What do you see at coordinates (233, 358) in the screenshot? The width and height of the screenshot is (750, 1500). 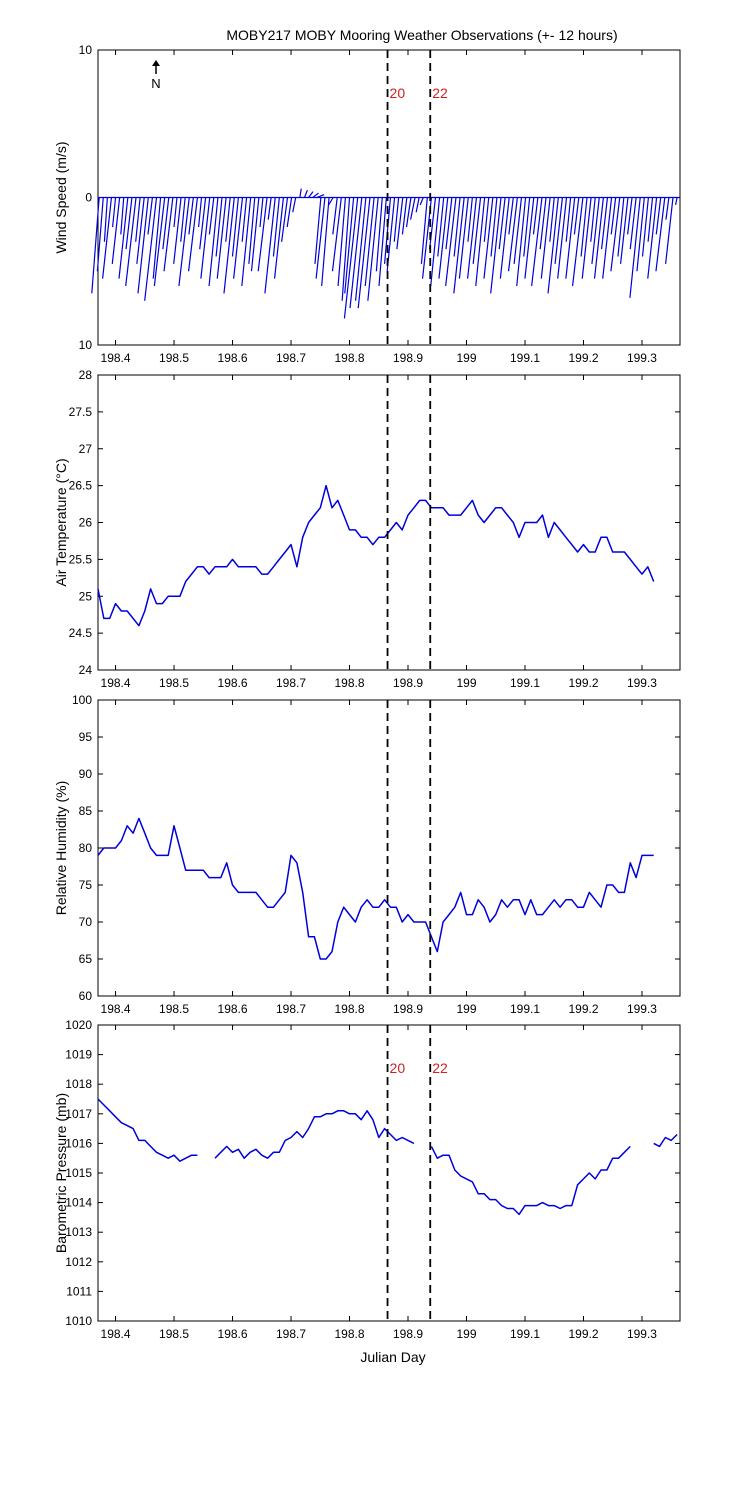 I see `wind-xtick-label: 198.6` at bounding box center [233, 358].